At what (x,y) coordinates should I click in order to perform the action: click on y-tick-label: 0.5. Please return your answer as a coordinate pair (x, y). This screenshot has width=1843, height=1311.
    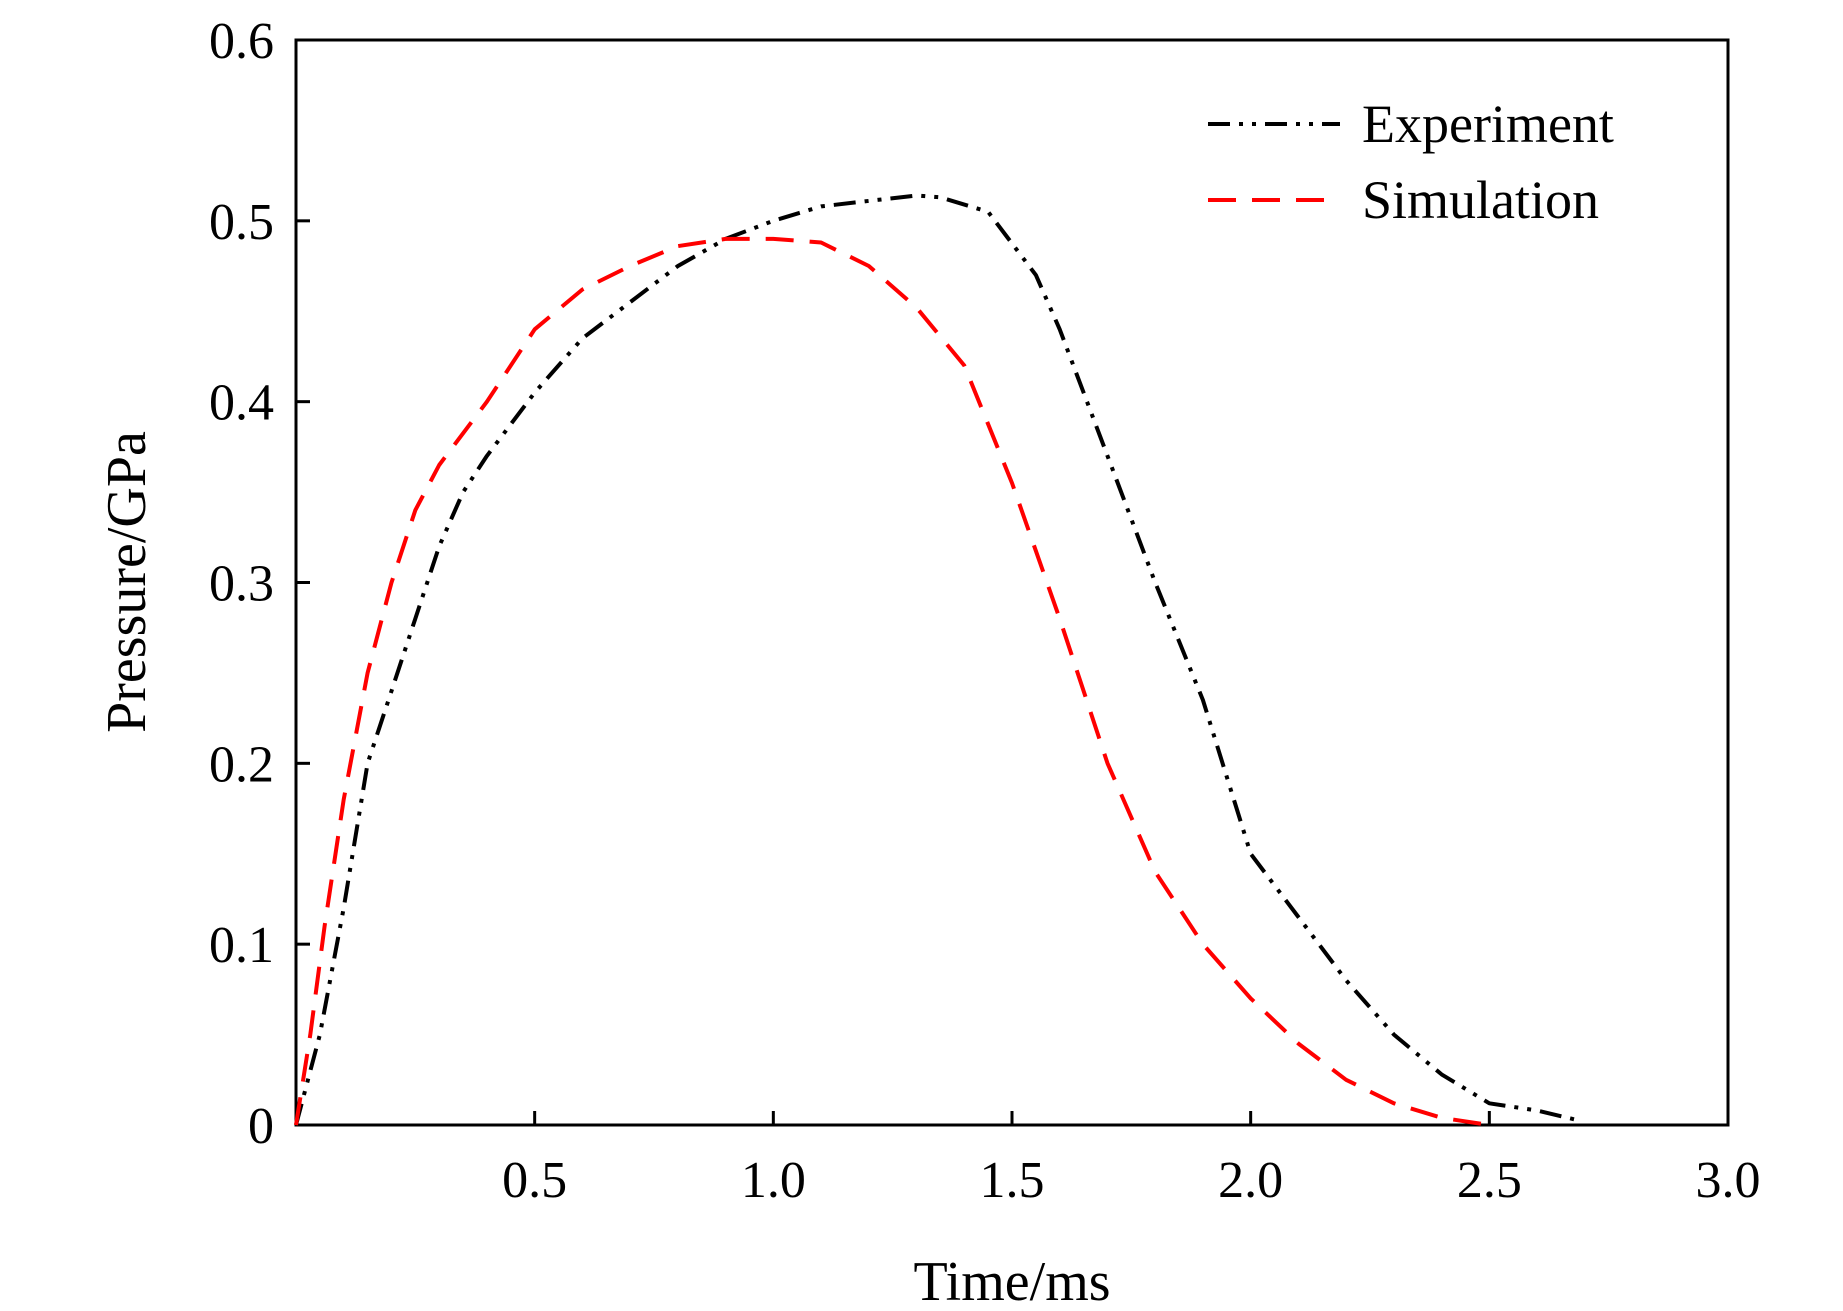
    Looking at the image, I should click on (241, 222).